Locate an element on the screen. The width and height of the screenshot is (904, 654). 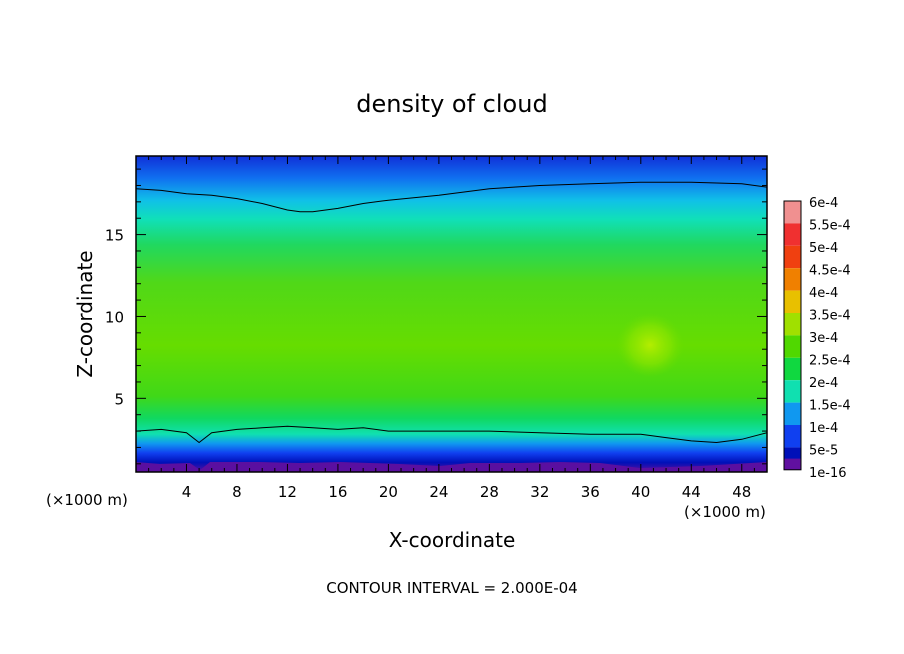
colorbar-label: 1e-16 is located at coordinates (828, 473).